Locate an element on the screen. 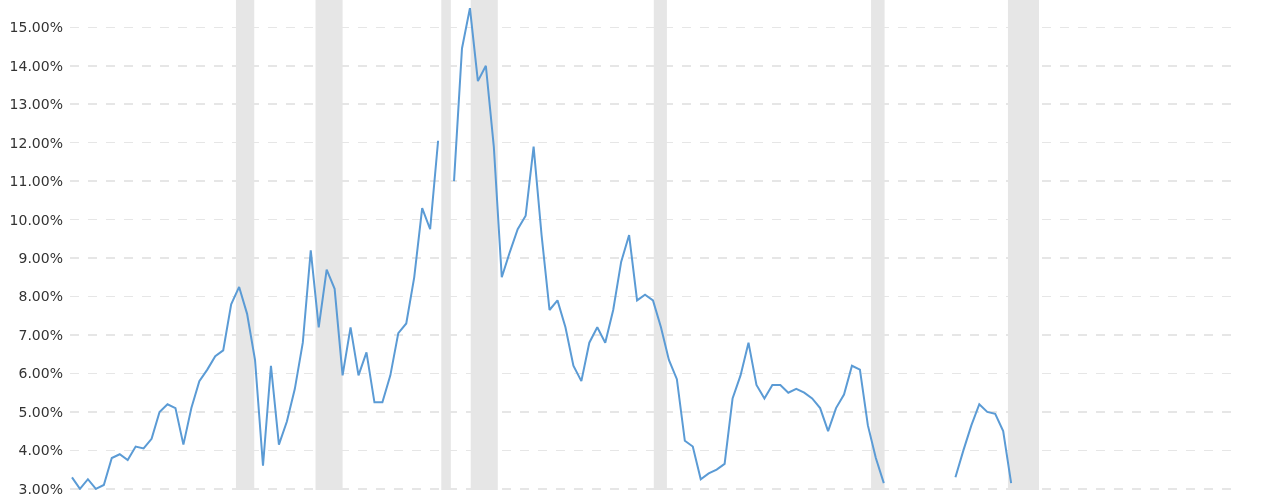 Image resolution: width=1280 pixels, height=500 pixels. y-tick-label: 5.00% is located at coordinates (40, 411).